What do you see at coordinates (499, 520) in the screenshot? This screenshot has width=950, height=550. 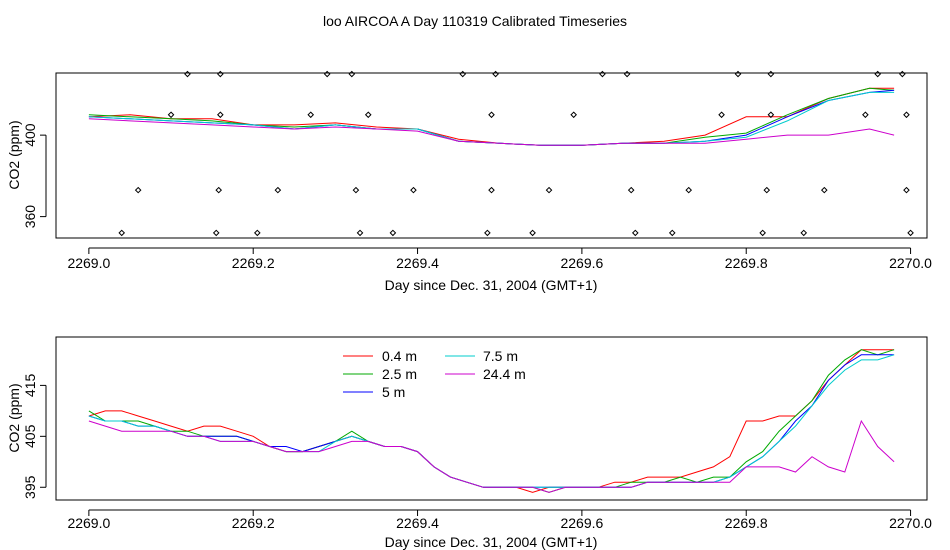 I see `bottom-panel-x-axis: 2269.0 2269.2 2269.4 2269.6 2269.8 2270.0` at bounding box center [499, 520].